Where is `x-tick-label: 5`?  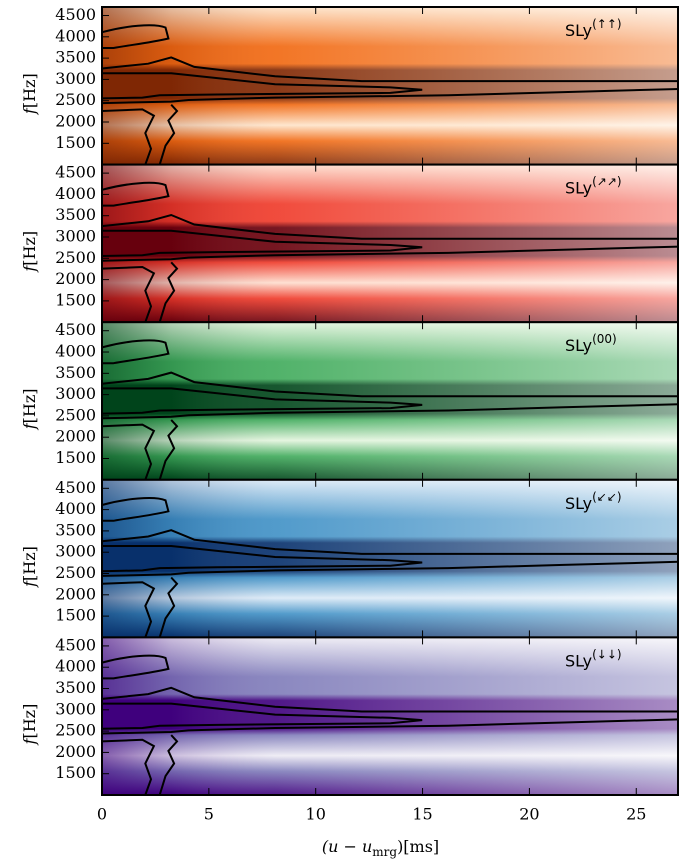 x-tick-label: 5 is located at coordinates (209, 814).